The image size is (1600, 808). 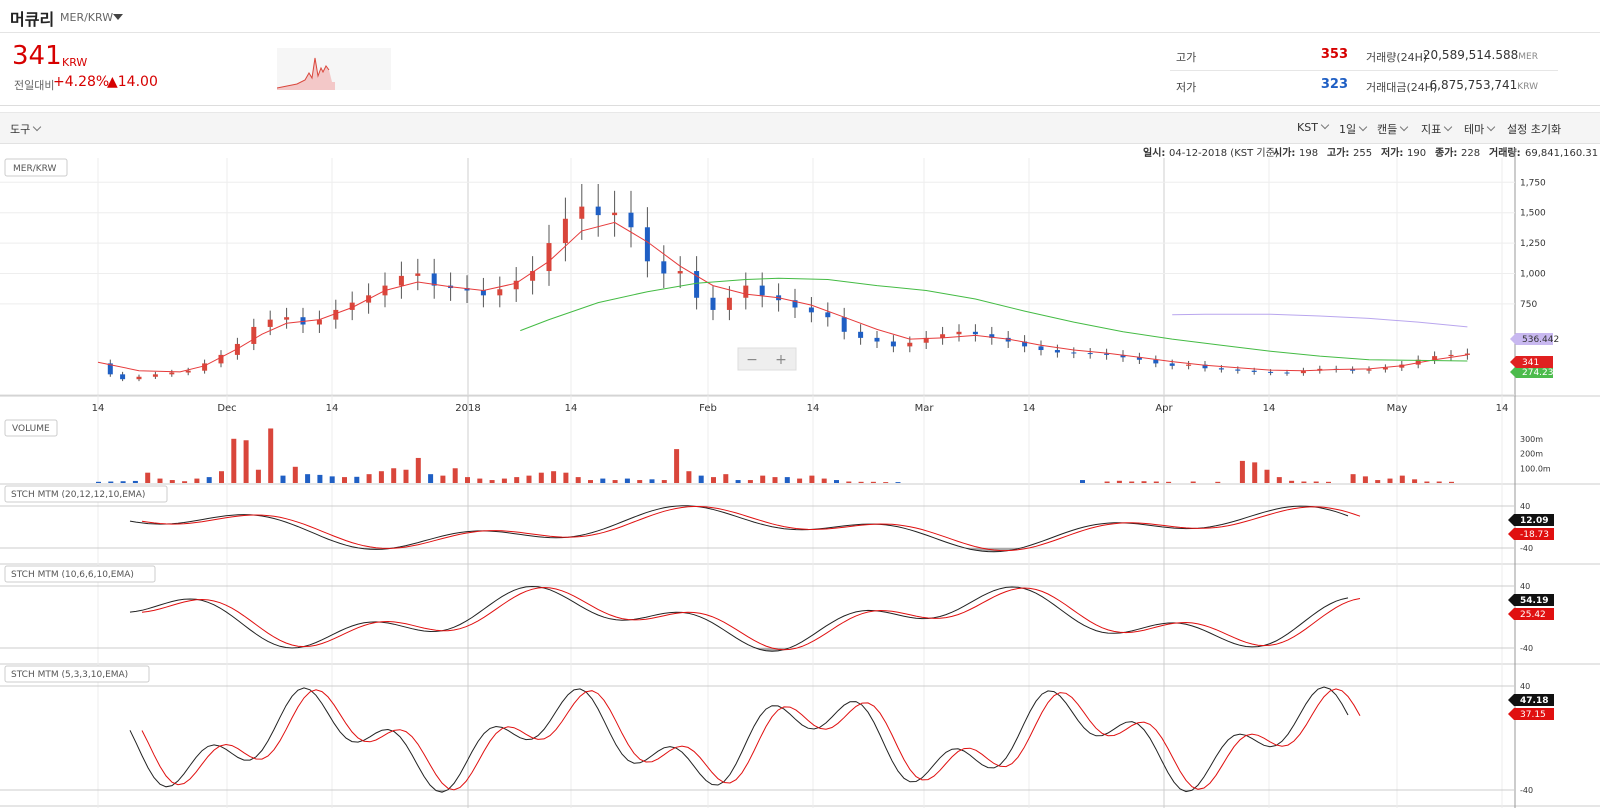 I want to click on interval-menu: 1일, so click(x=1353, y=129).